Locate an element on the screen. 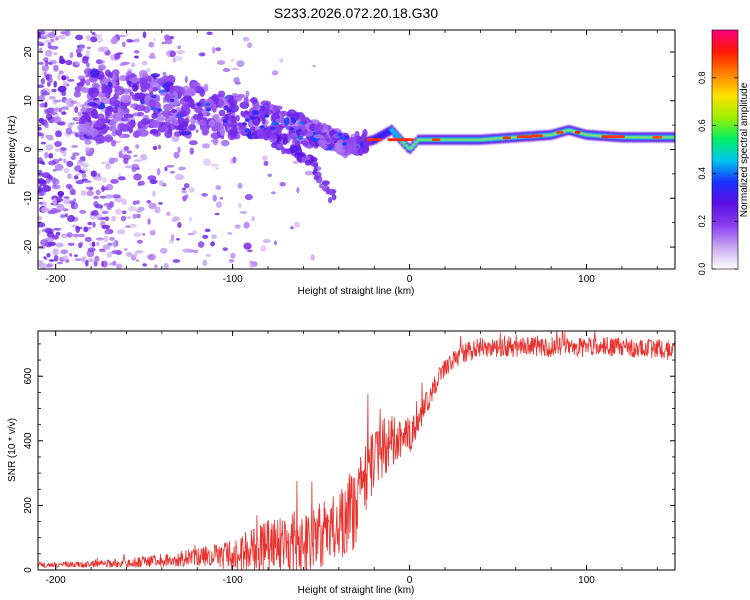 This screenshot has width=750, height=600. band-green is located at coordinates (392, 130).